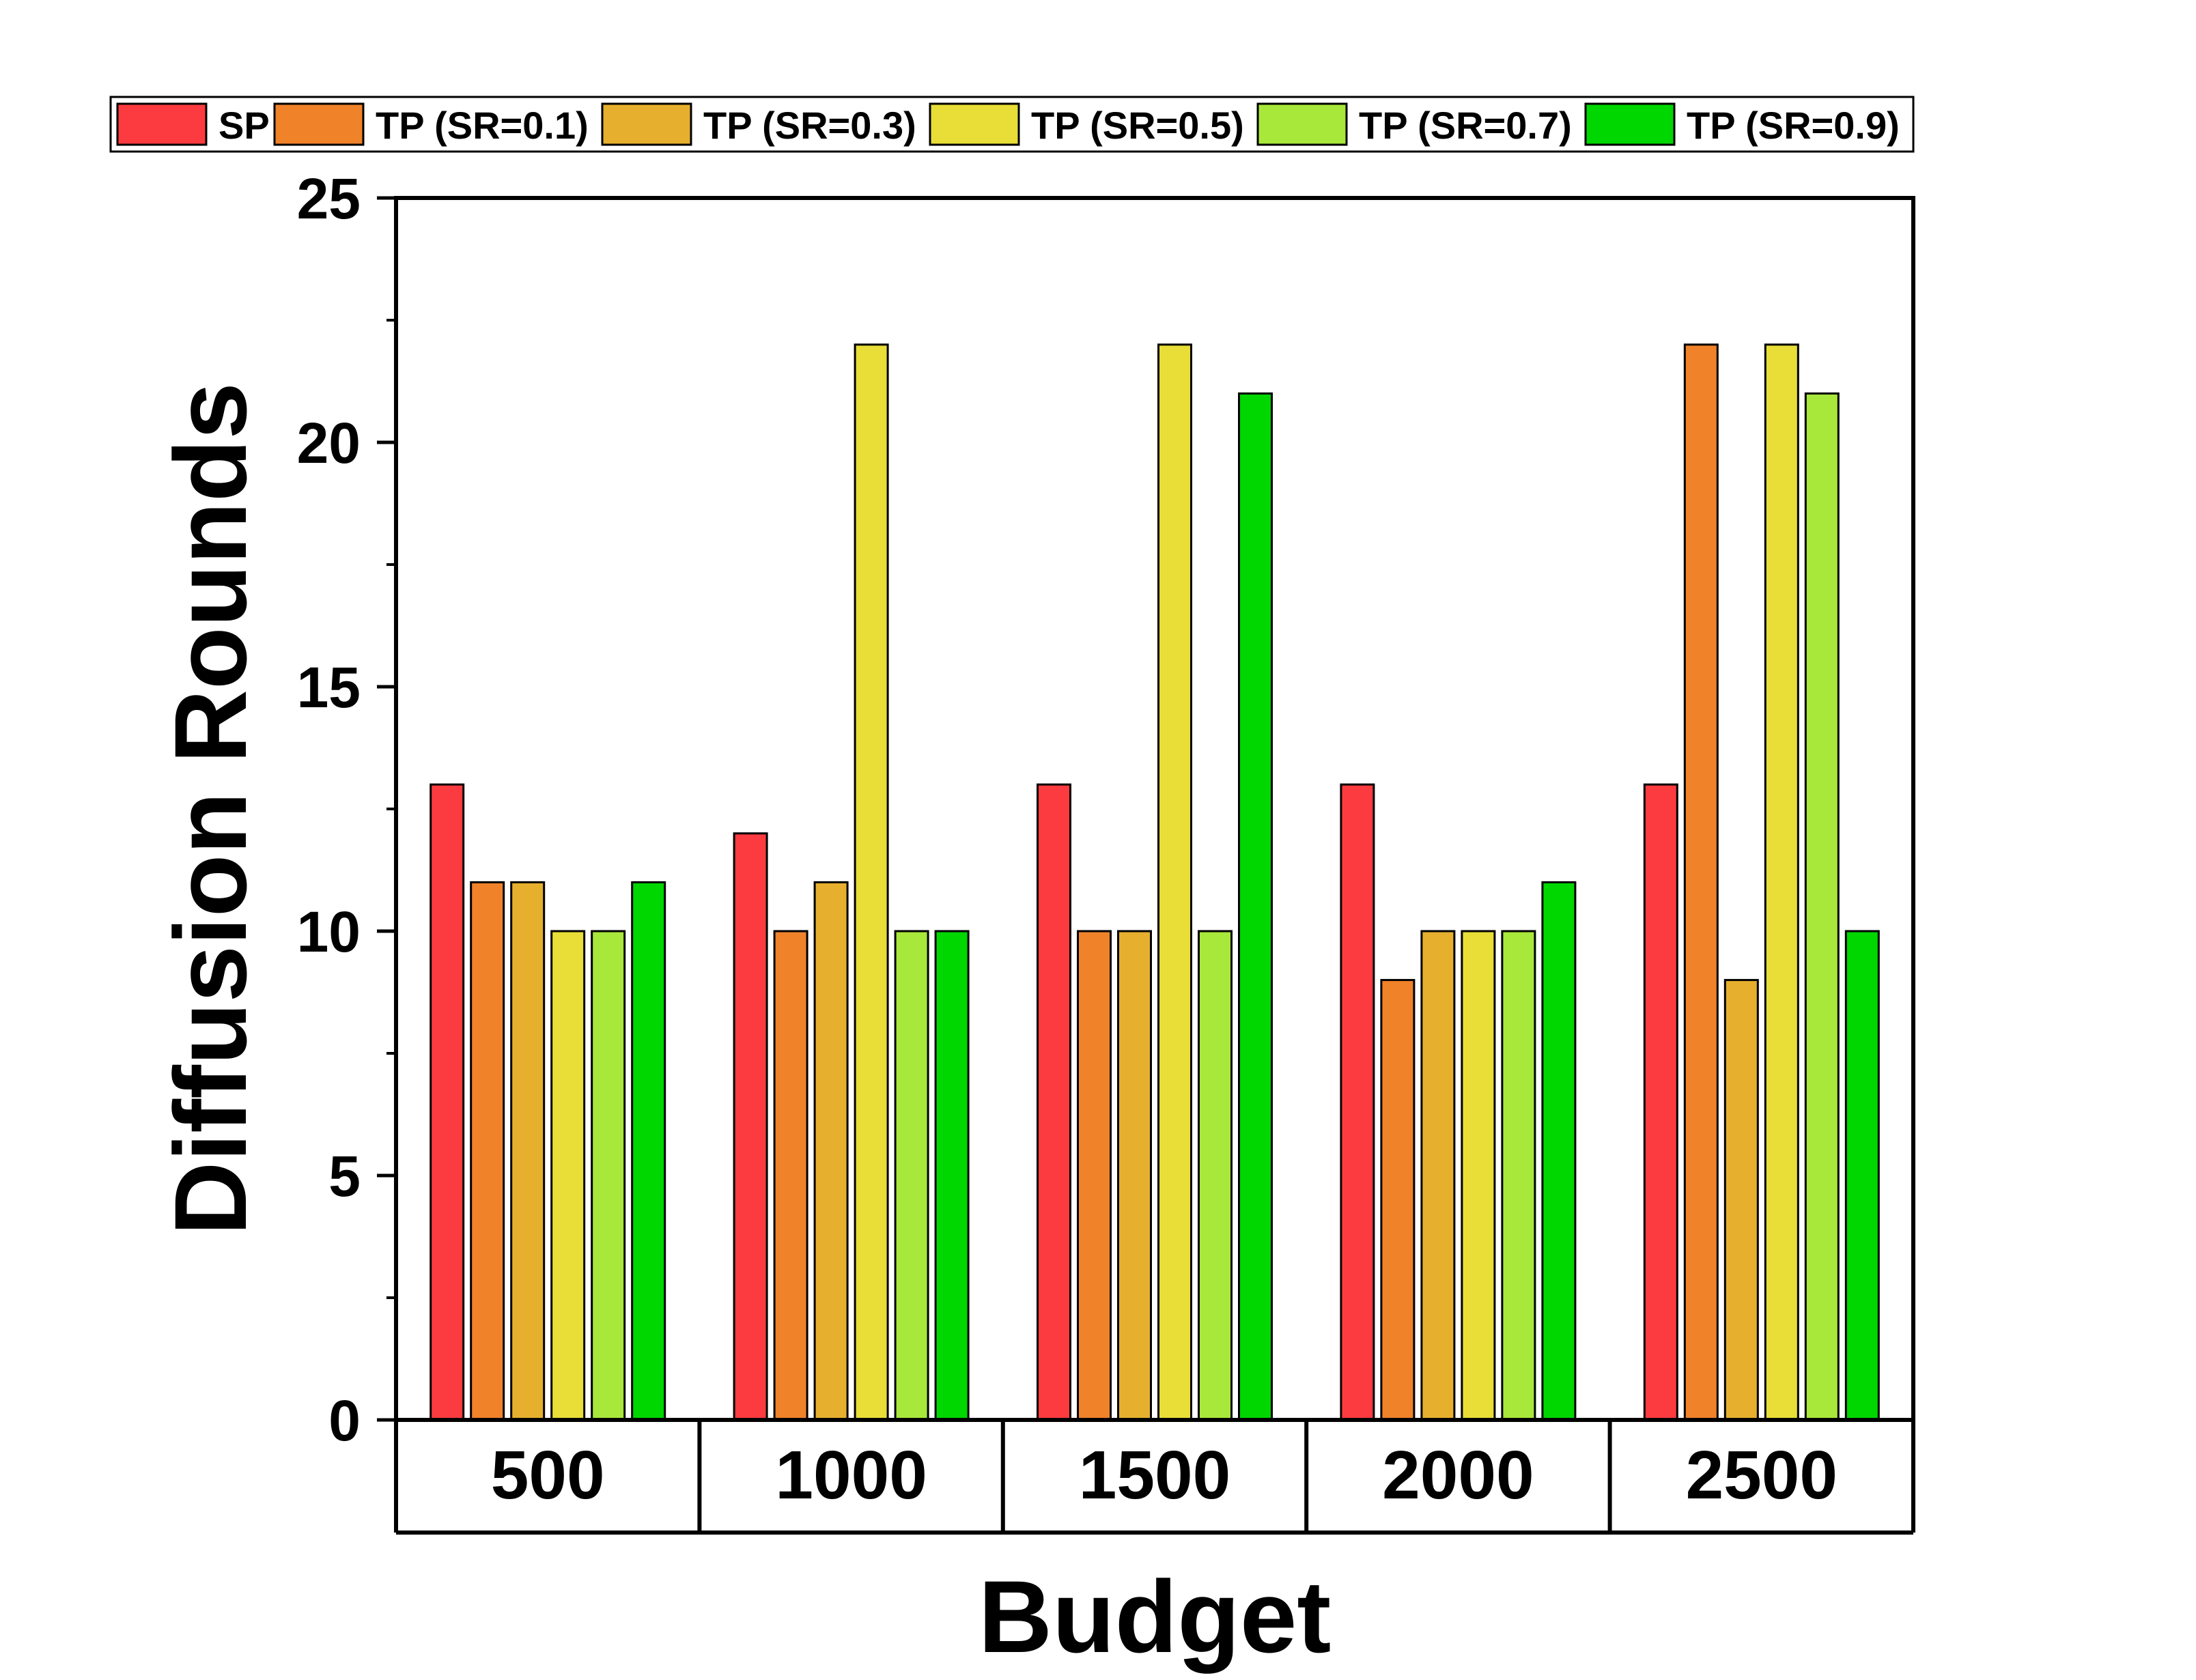 This screenshot has height=1680, width=2196. I want to click on x-category-table: 500 1000 1500 2000 2500, so click(1154, 1477).